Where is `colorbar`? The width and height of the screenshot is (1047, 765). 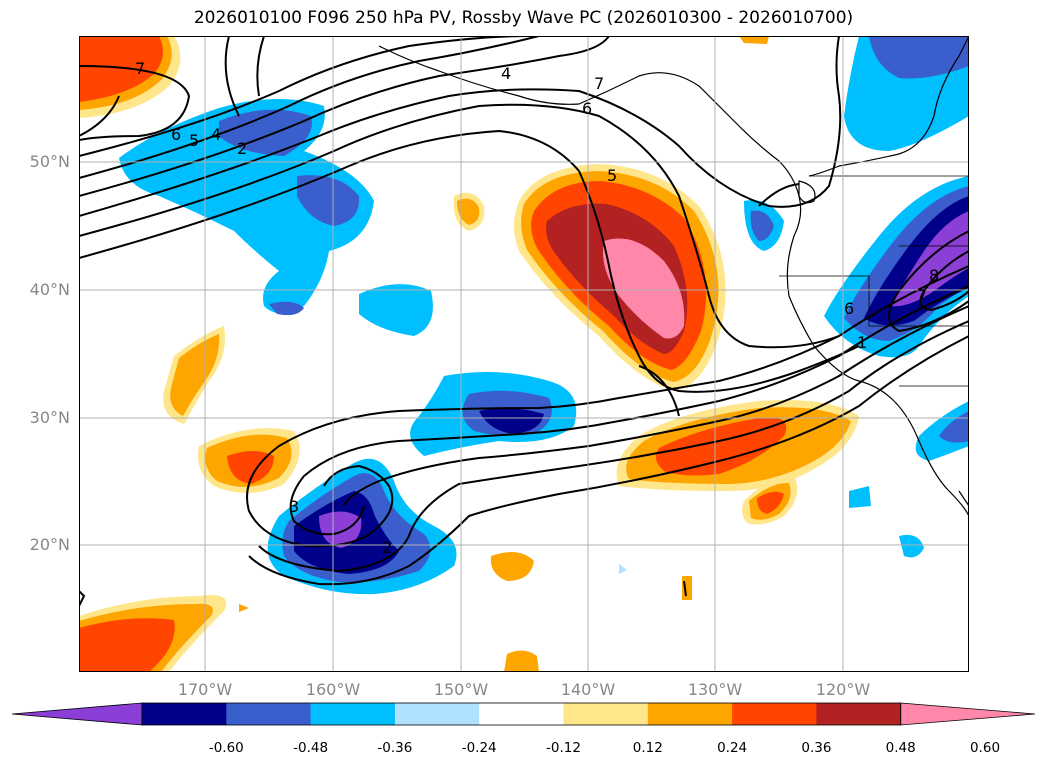 colorbar is located at coordinates (523, 714).